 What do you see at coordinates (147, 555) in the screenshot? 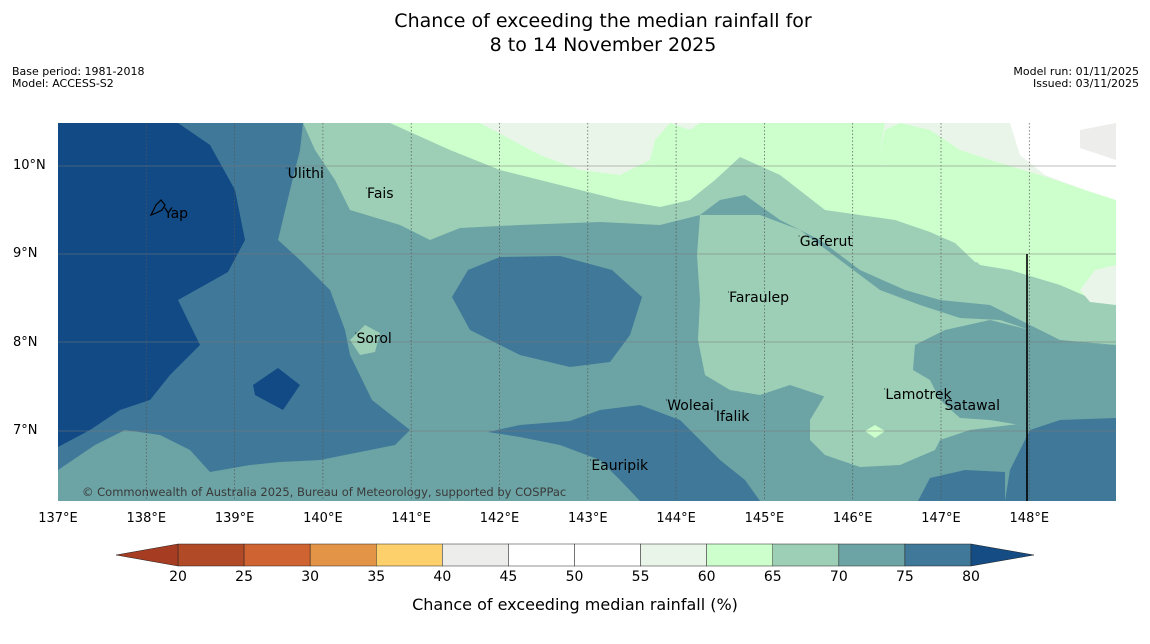
I see `colorbar-low-extend` at bounding box center [147, 555].